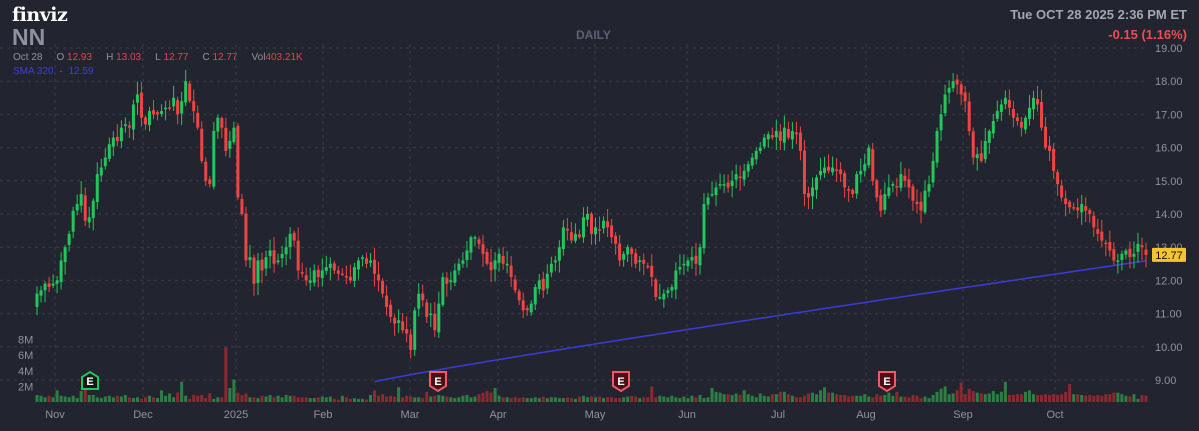 The width and height of the screenshot is (1199, 431). I want to click on finviz-logo: finviz, so click(40, 15).